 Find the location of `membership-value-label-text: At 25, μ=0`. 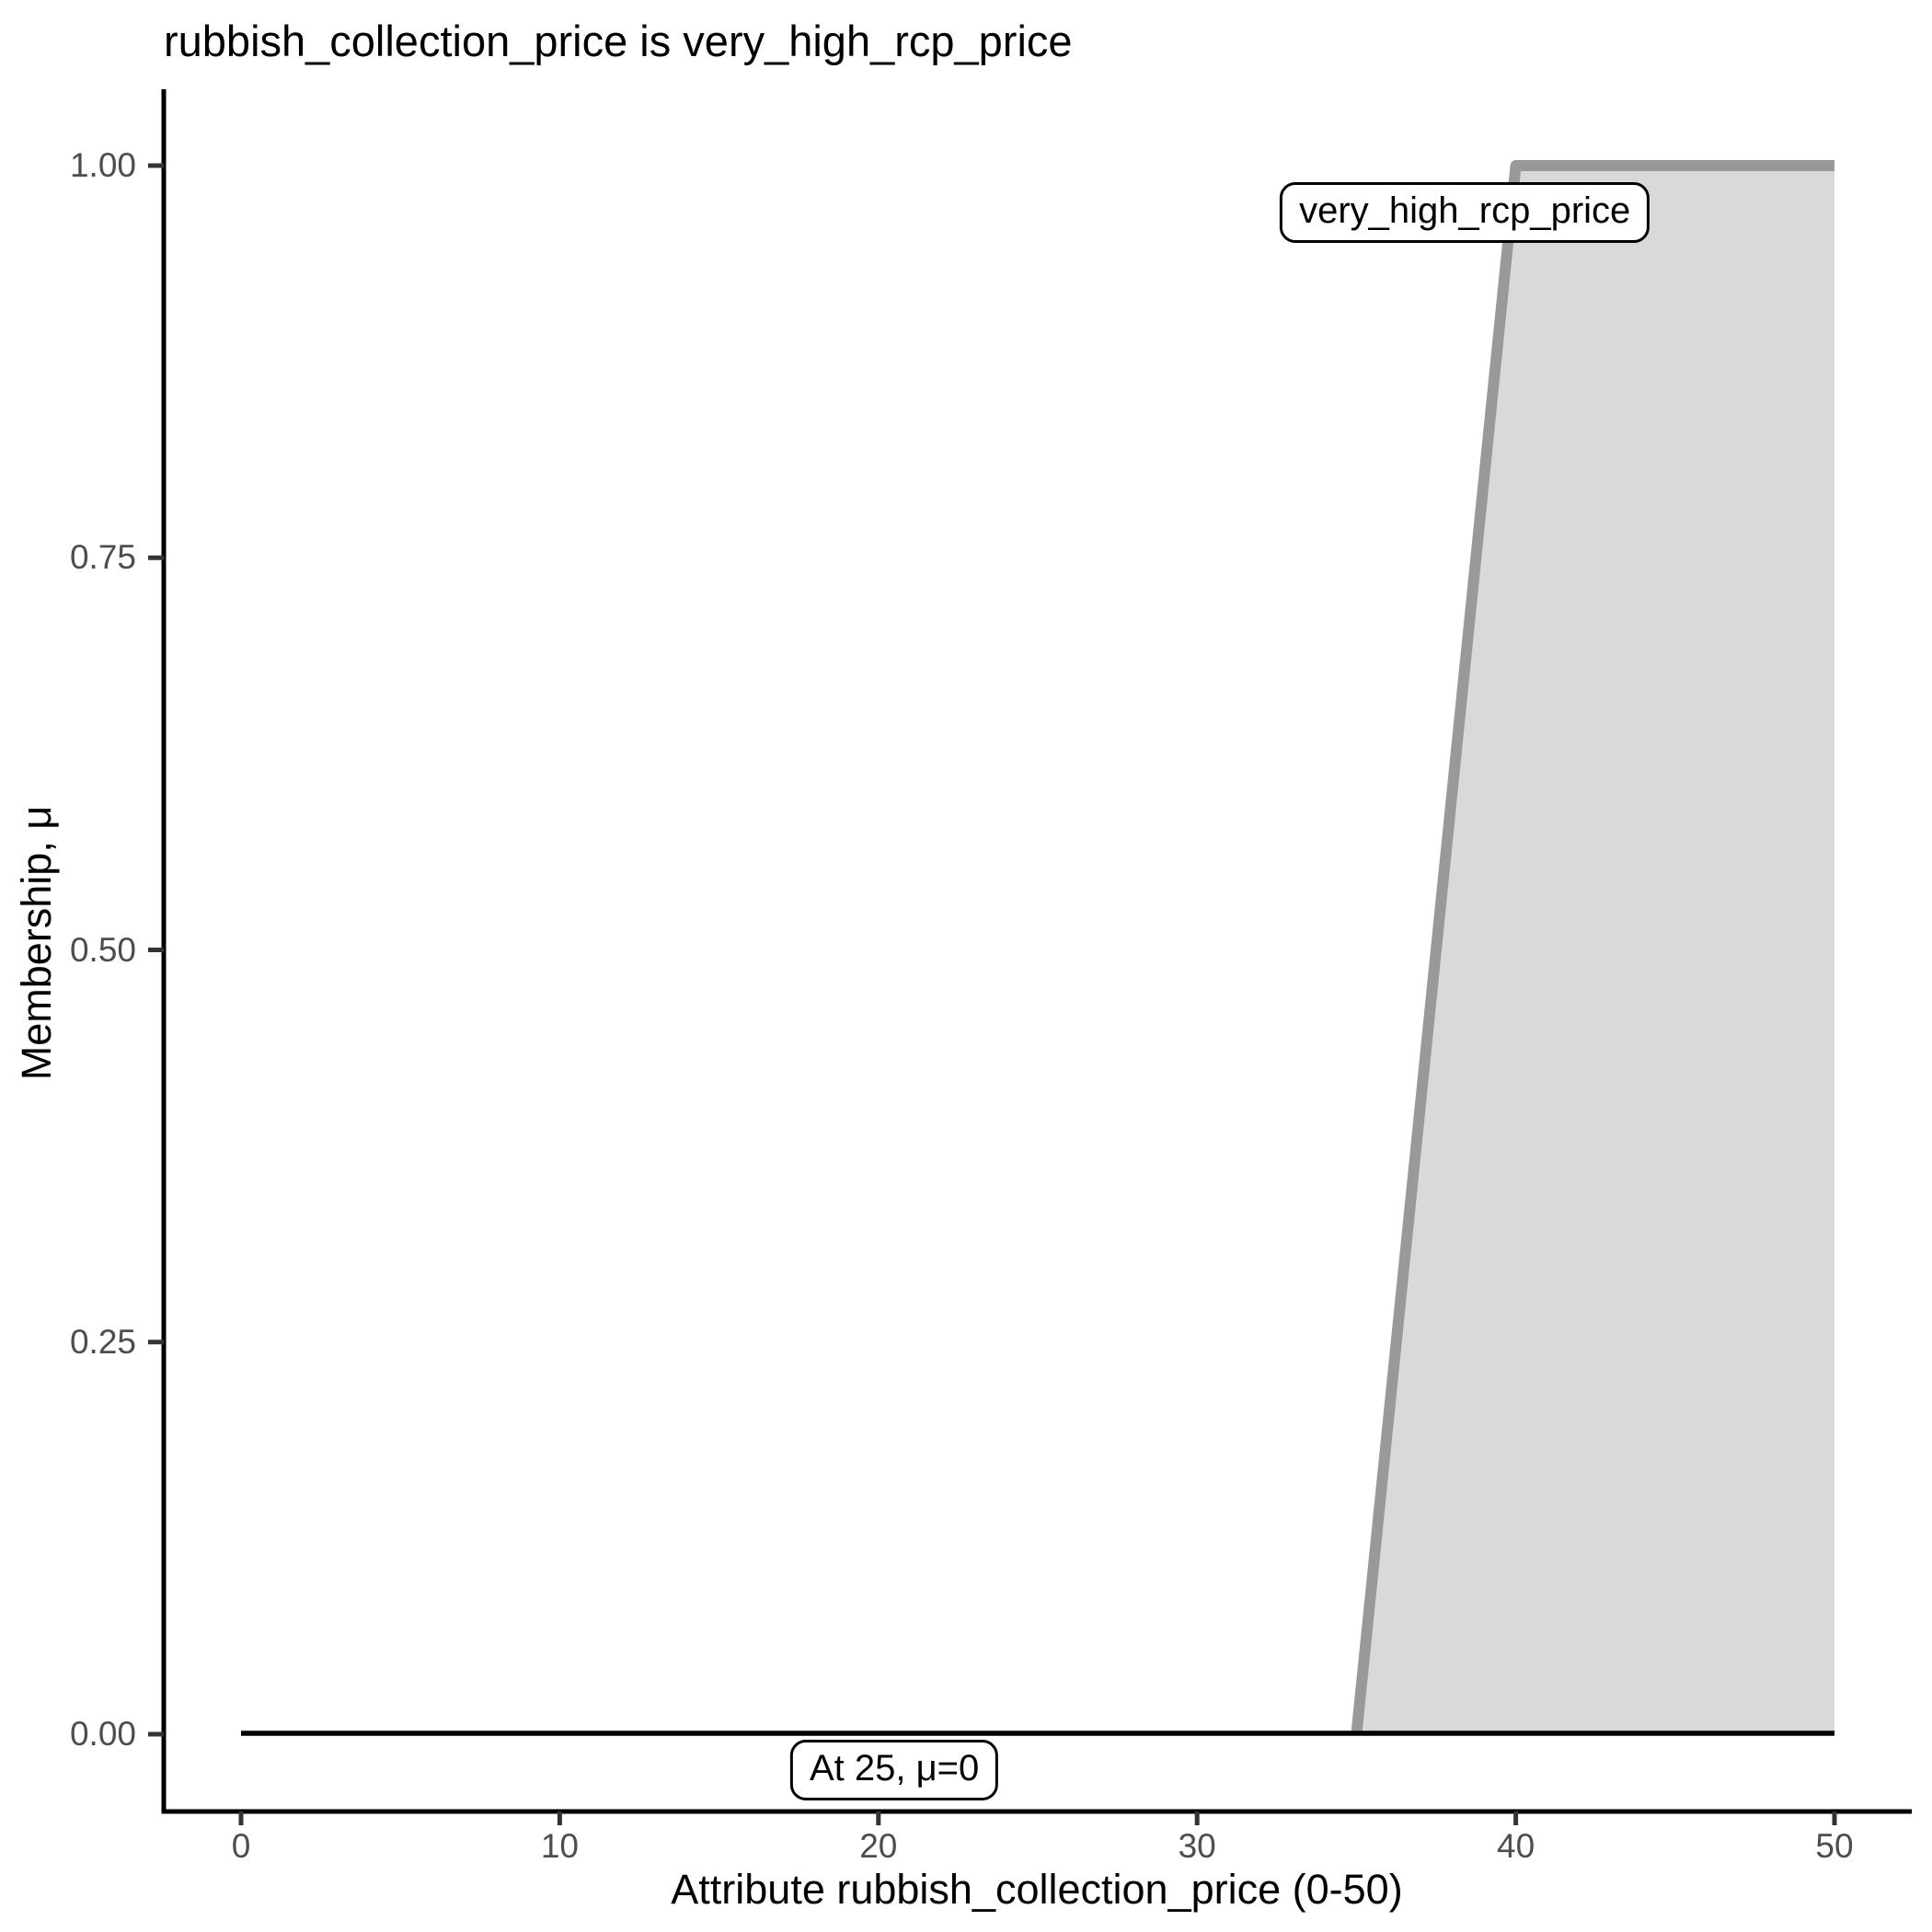

membership-value-label-text: At 25, μ=0 is located at coordinates (894, 1768).